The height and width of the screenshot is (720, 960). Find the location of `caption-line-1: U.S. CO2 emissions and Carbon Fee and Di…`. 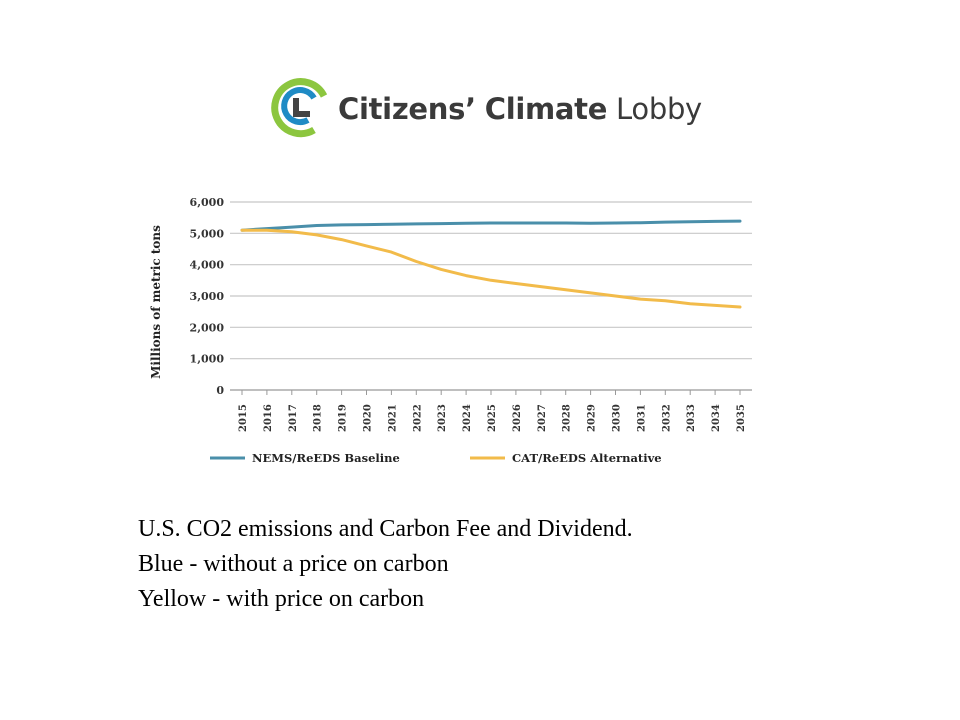

caption-line-1: U.S. CO2 emissions and Carbon Fee and Di… is located at coordinates (385, 529).